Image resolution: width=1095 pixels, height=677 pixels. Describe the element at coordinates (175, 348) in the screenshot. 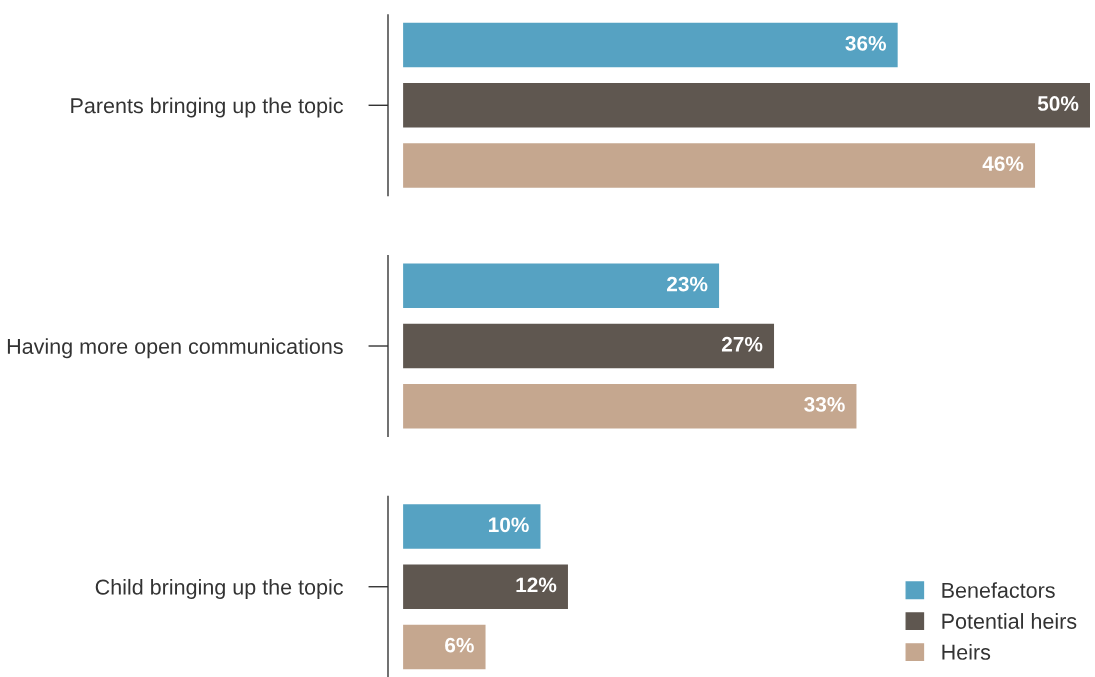

I see `y-tick-label: Having more open communications` at that location.